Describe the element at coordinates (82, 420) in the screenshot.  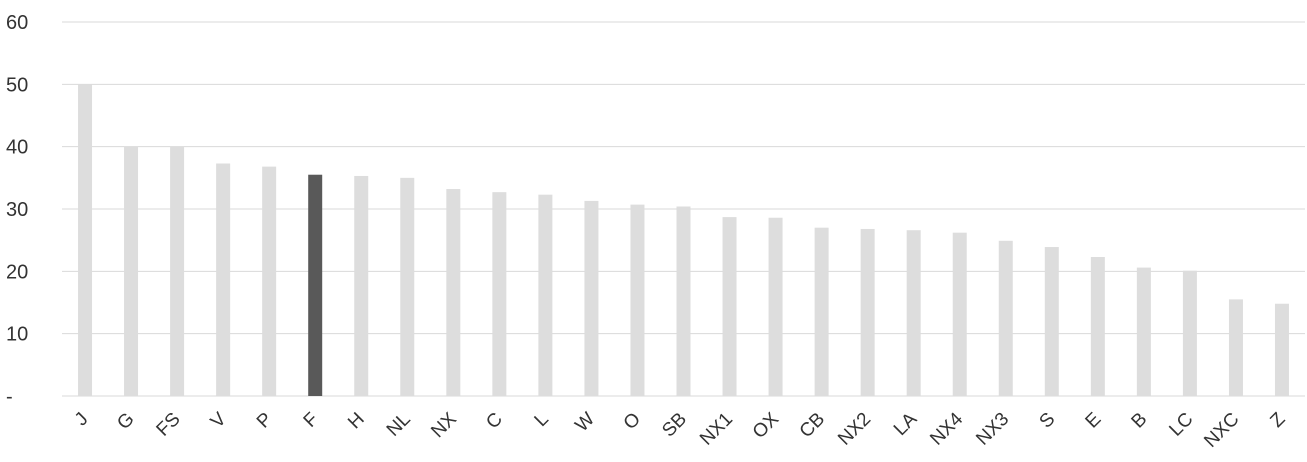
I see `x-category-label: J` at that location.